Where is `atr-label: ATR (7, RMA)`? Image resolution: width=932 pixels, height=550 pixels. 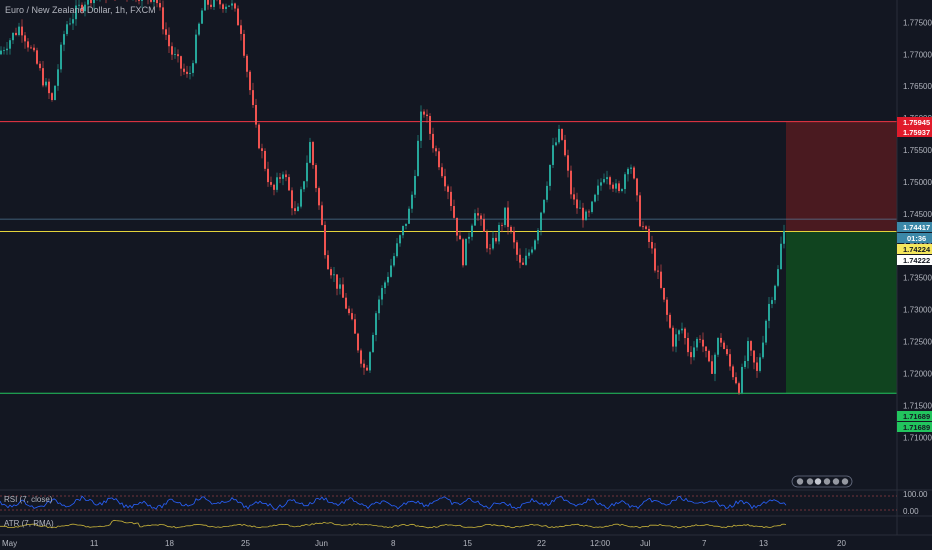
atr-label: ATR (7, RMA) is located at coordinates (29, 523).